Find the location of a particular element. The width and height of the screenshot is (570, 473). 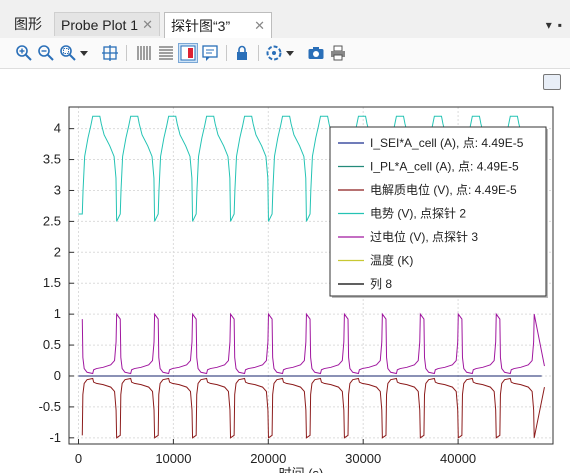

grid-x-icon is located at coordinates (144, 53).